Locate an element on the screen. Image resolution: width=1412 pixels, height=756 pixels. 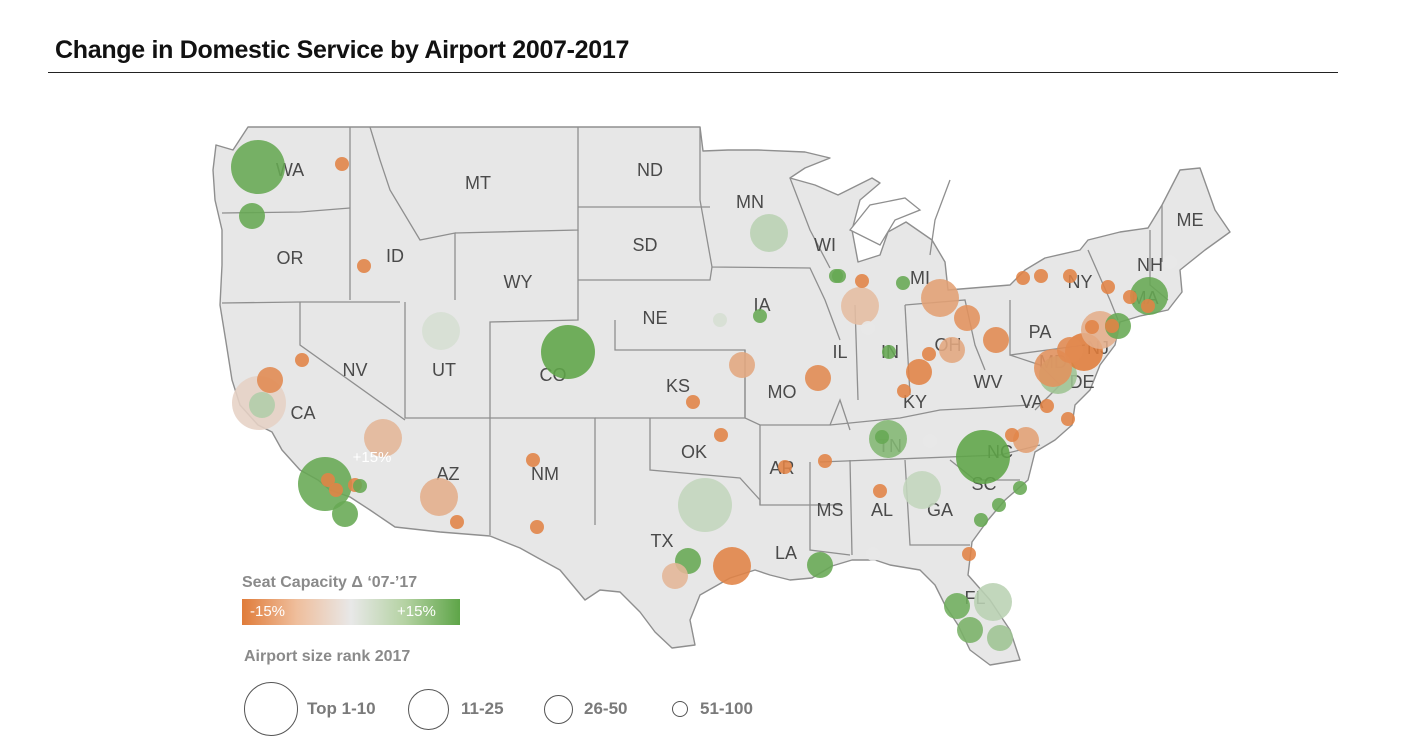
title-divider is located at coordinates (693, 72).